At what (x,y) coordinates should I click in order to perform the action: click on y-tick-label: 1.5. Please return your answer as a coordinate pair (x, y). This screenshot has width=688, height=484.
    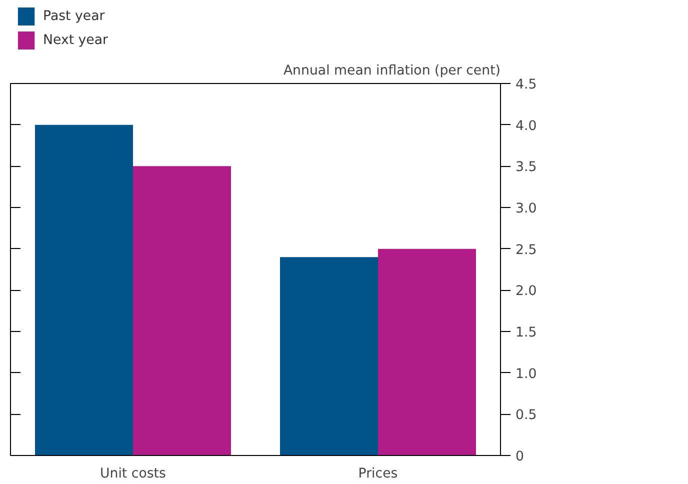
    Looking at the image, I should click on (526, 333).